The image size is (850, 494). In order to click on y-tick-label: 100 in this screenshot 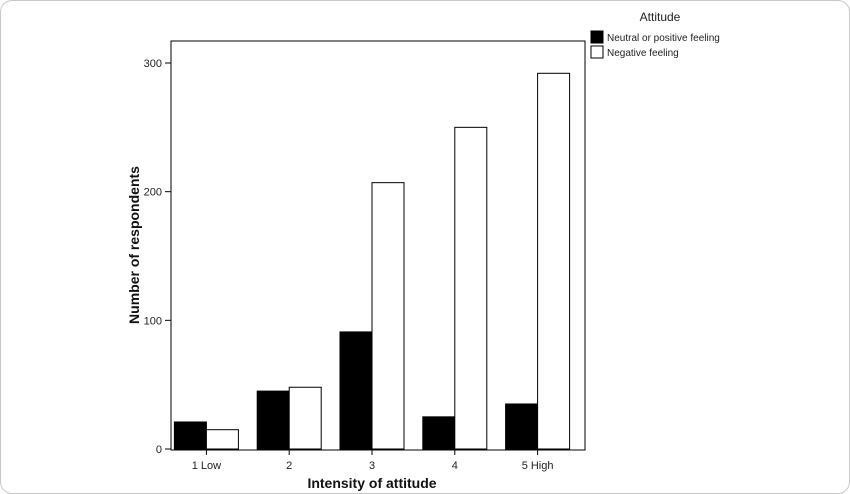, I will do `click(153, 321)`.